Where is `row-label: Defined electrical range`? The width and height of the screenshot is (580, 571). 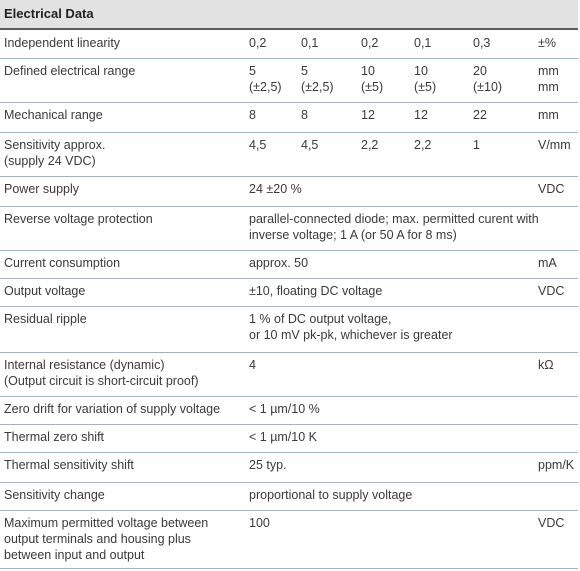 row-label: Defined electrical range is located at coordinates (70, 71).